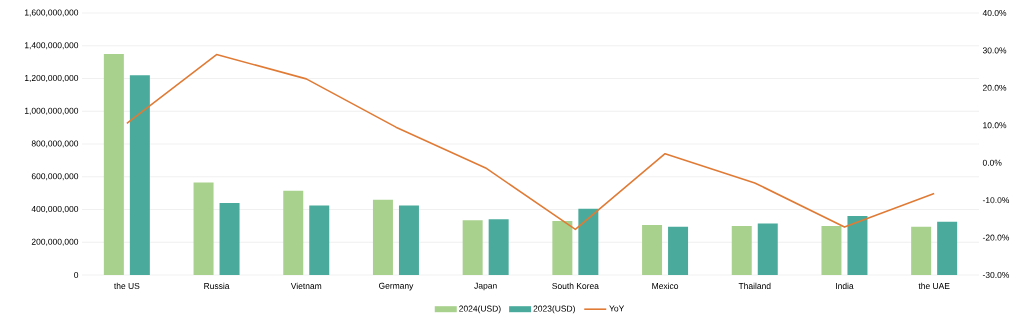 Image resolution: width=1023 pixels, height=332 pixels. I want to click on x-tick-label: Thailand, so click(754, 285).